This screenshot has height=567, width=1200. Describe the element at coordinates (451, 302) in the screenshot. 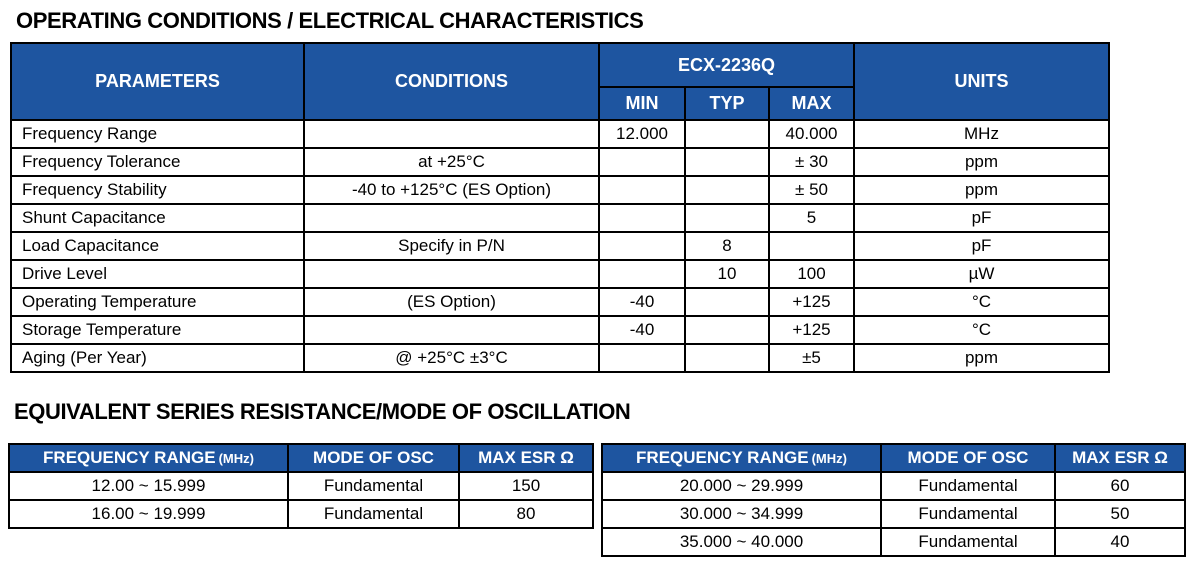

I see `condition-cell: (ES Option)` at that location.